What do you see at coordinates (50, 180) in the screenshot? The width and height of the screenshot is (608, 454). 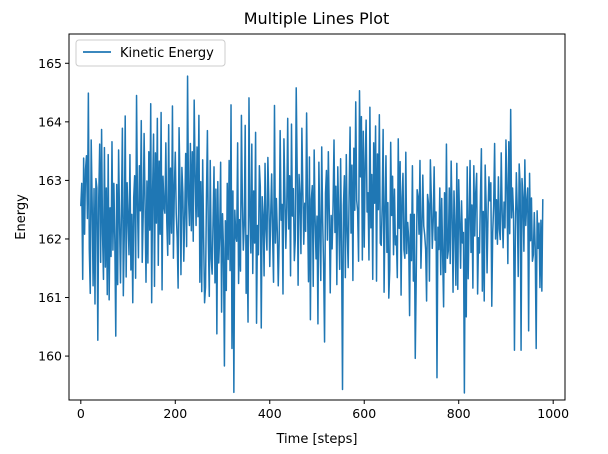 I see `y-tick-label: 163` at bounding box center [50, 180].